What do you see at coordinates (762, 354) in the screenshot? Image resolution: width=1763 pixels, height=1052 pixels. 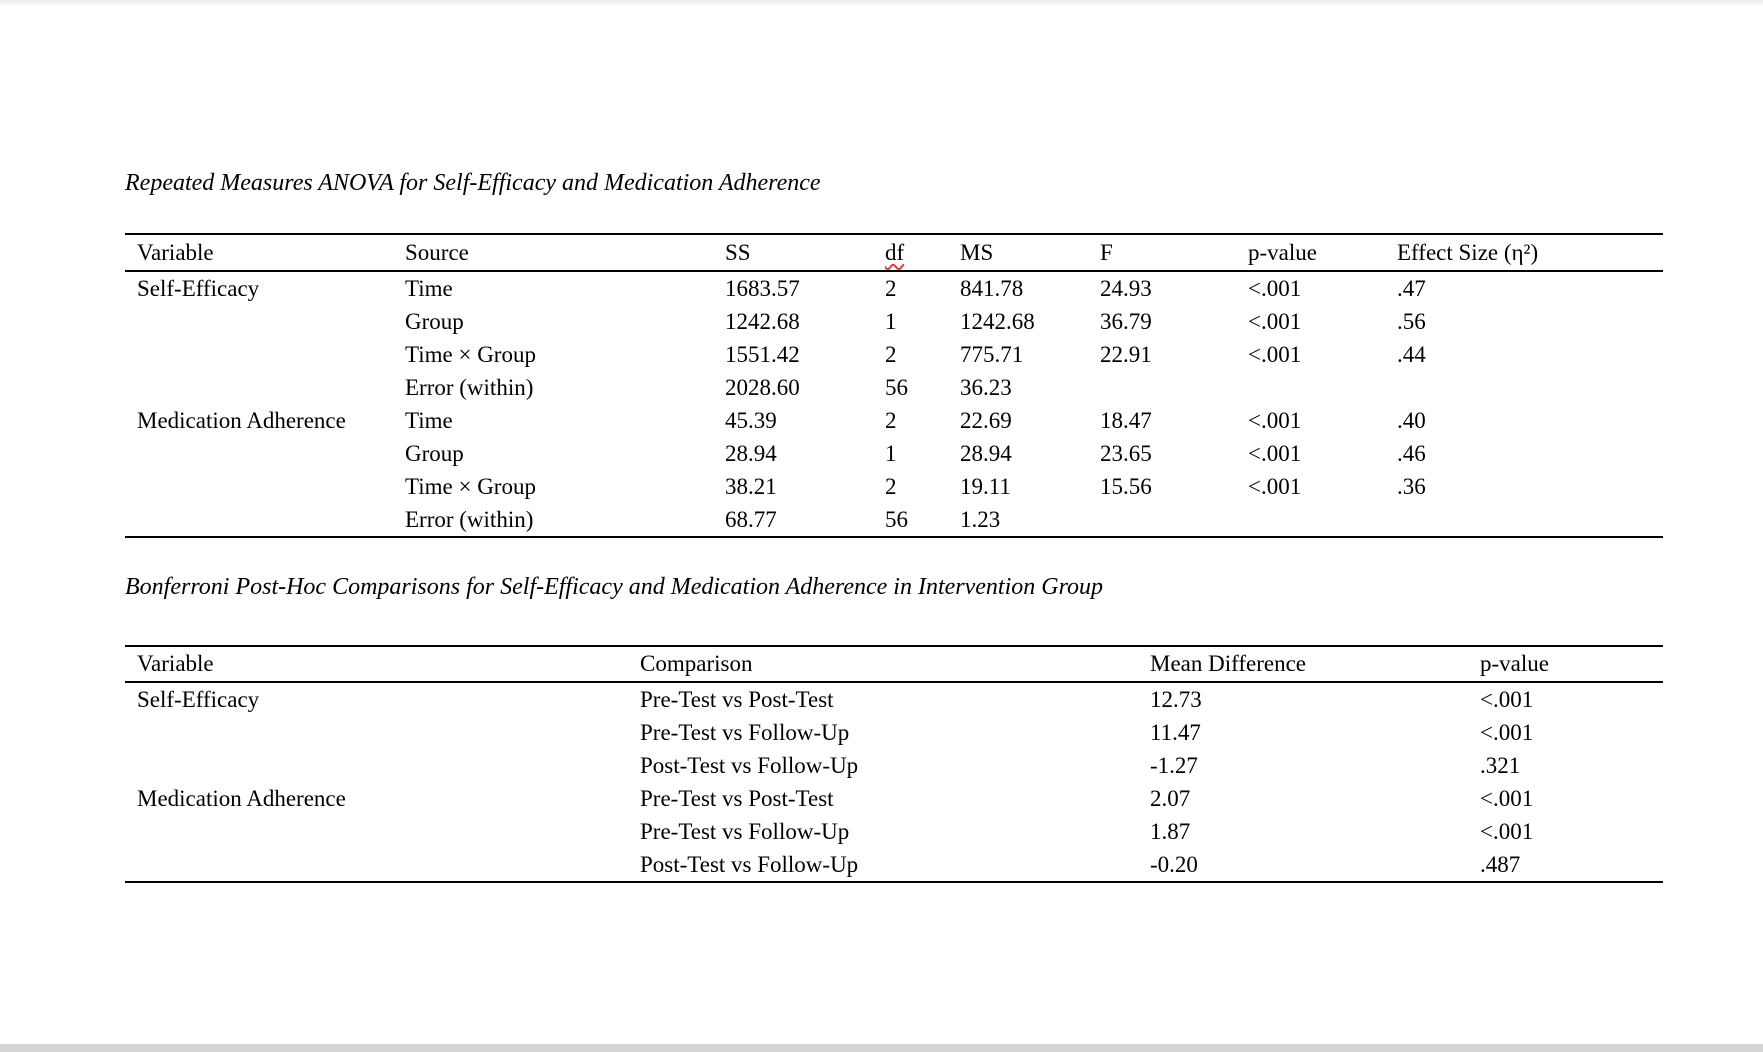 I see `cell-ss: 1551.42` at bounding box center [762, 354].